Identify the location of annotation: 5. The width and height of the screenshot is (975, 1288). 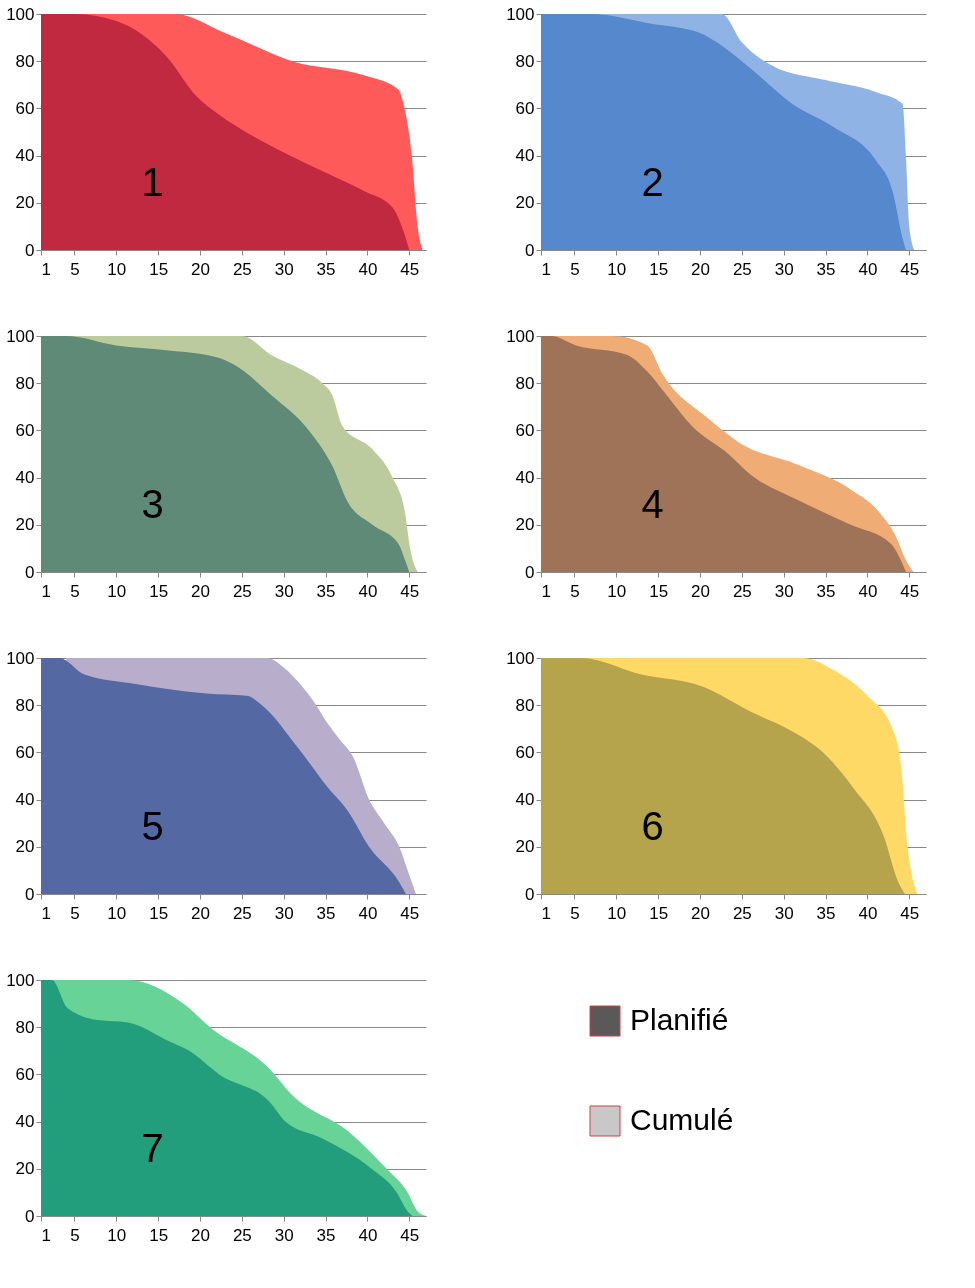
(152, 825).